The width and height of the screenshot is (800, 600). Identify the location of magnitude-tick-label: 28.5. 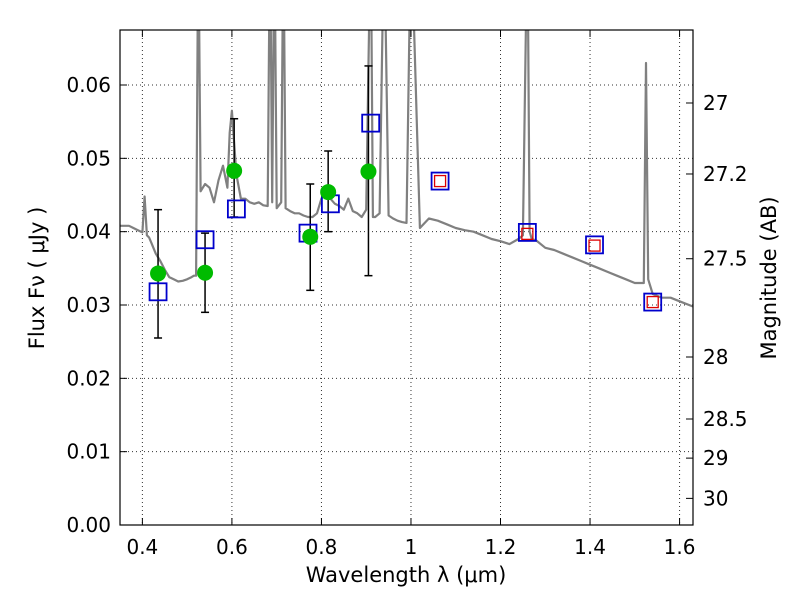
(725, 419).